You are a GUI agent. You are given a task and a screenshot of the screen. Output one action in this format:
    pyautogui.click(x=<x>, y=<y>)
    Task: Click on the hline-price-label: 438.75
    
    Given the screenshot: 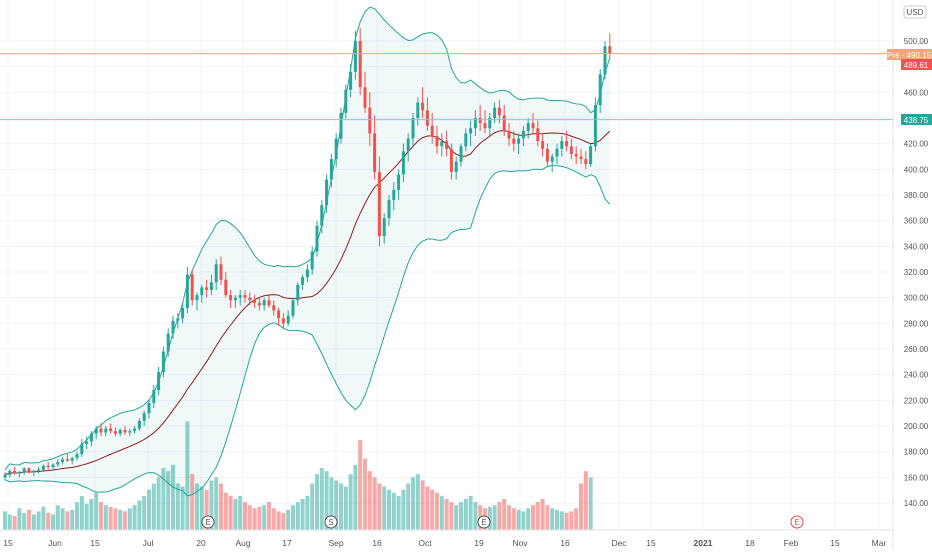 What is the action you would take?
    pyautogui.click(x=916, y=119)
    